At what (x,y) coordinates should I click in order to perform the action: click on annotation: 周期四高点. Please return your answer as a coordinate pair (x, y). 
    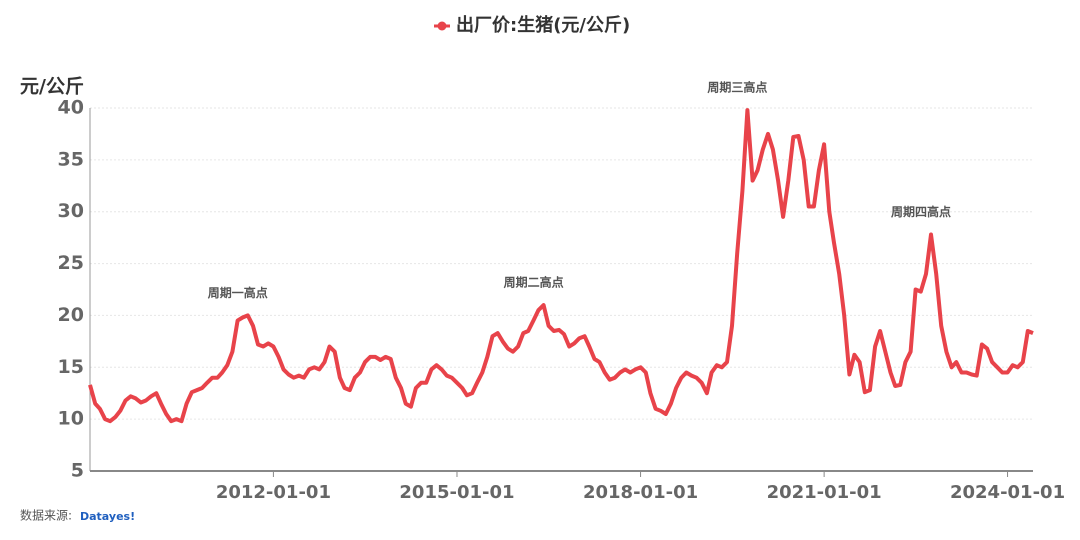
    Looking at the image, I should click on (921, 211).